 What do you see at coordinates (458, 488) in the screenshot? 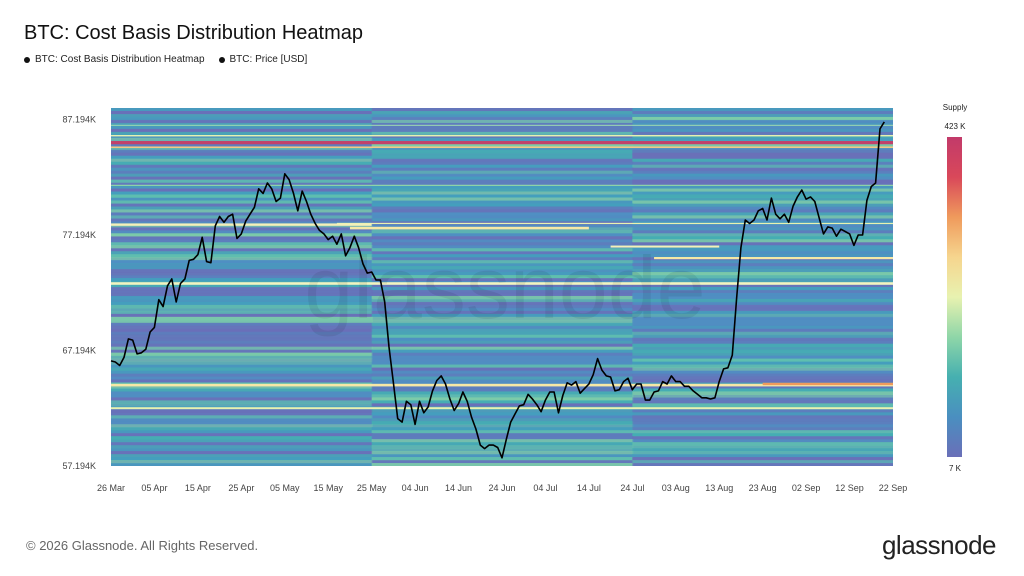
I see `x-tick-label: 14 Jun` at bounding box center [458, 488].